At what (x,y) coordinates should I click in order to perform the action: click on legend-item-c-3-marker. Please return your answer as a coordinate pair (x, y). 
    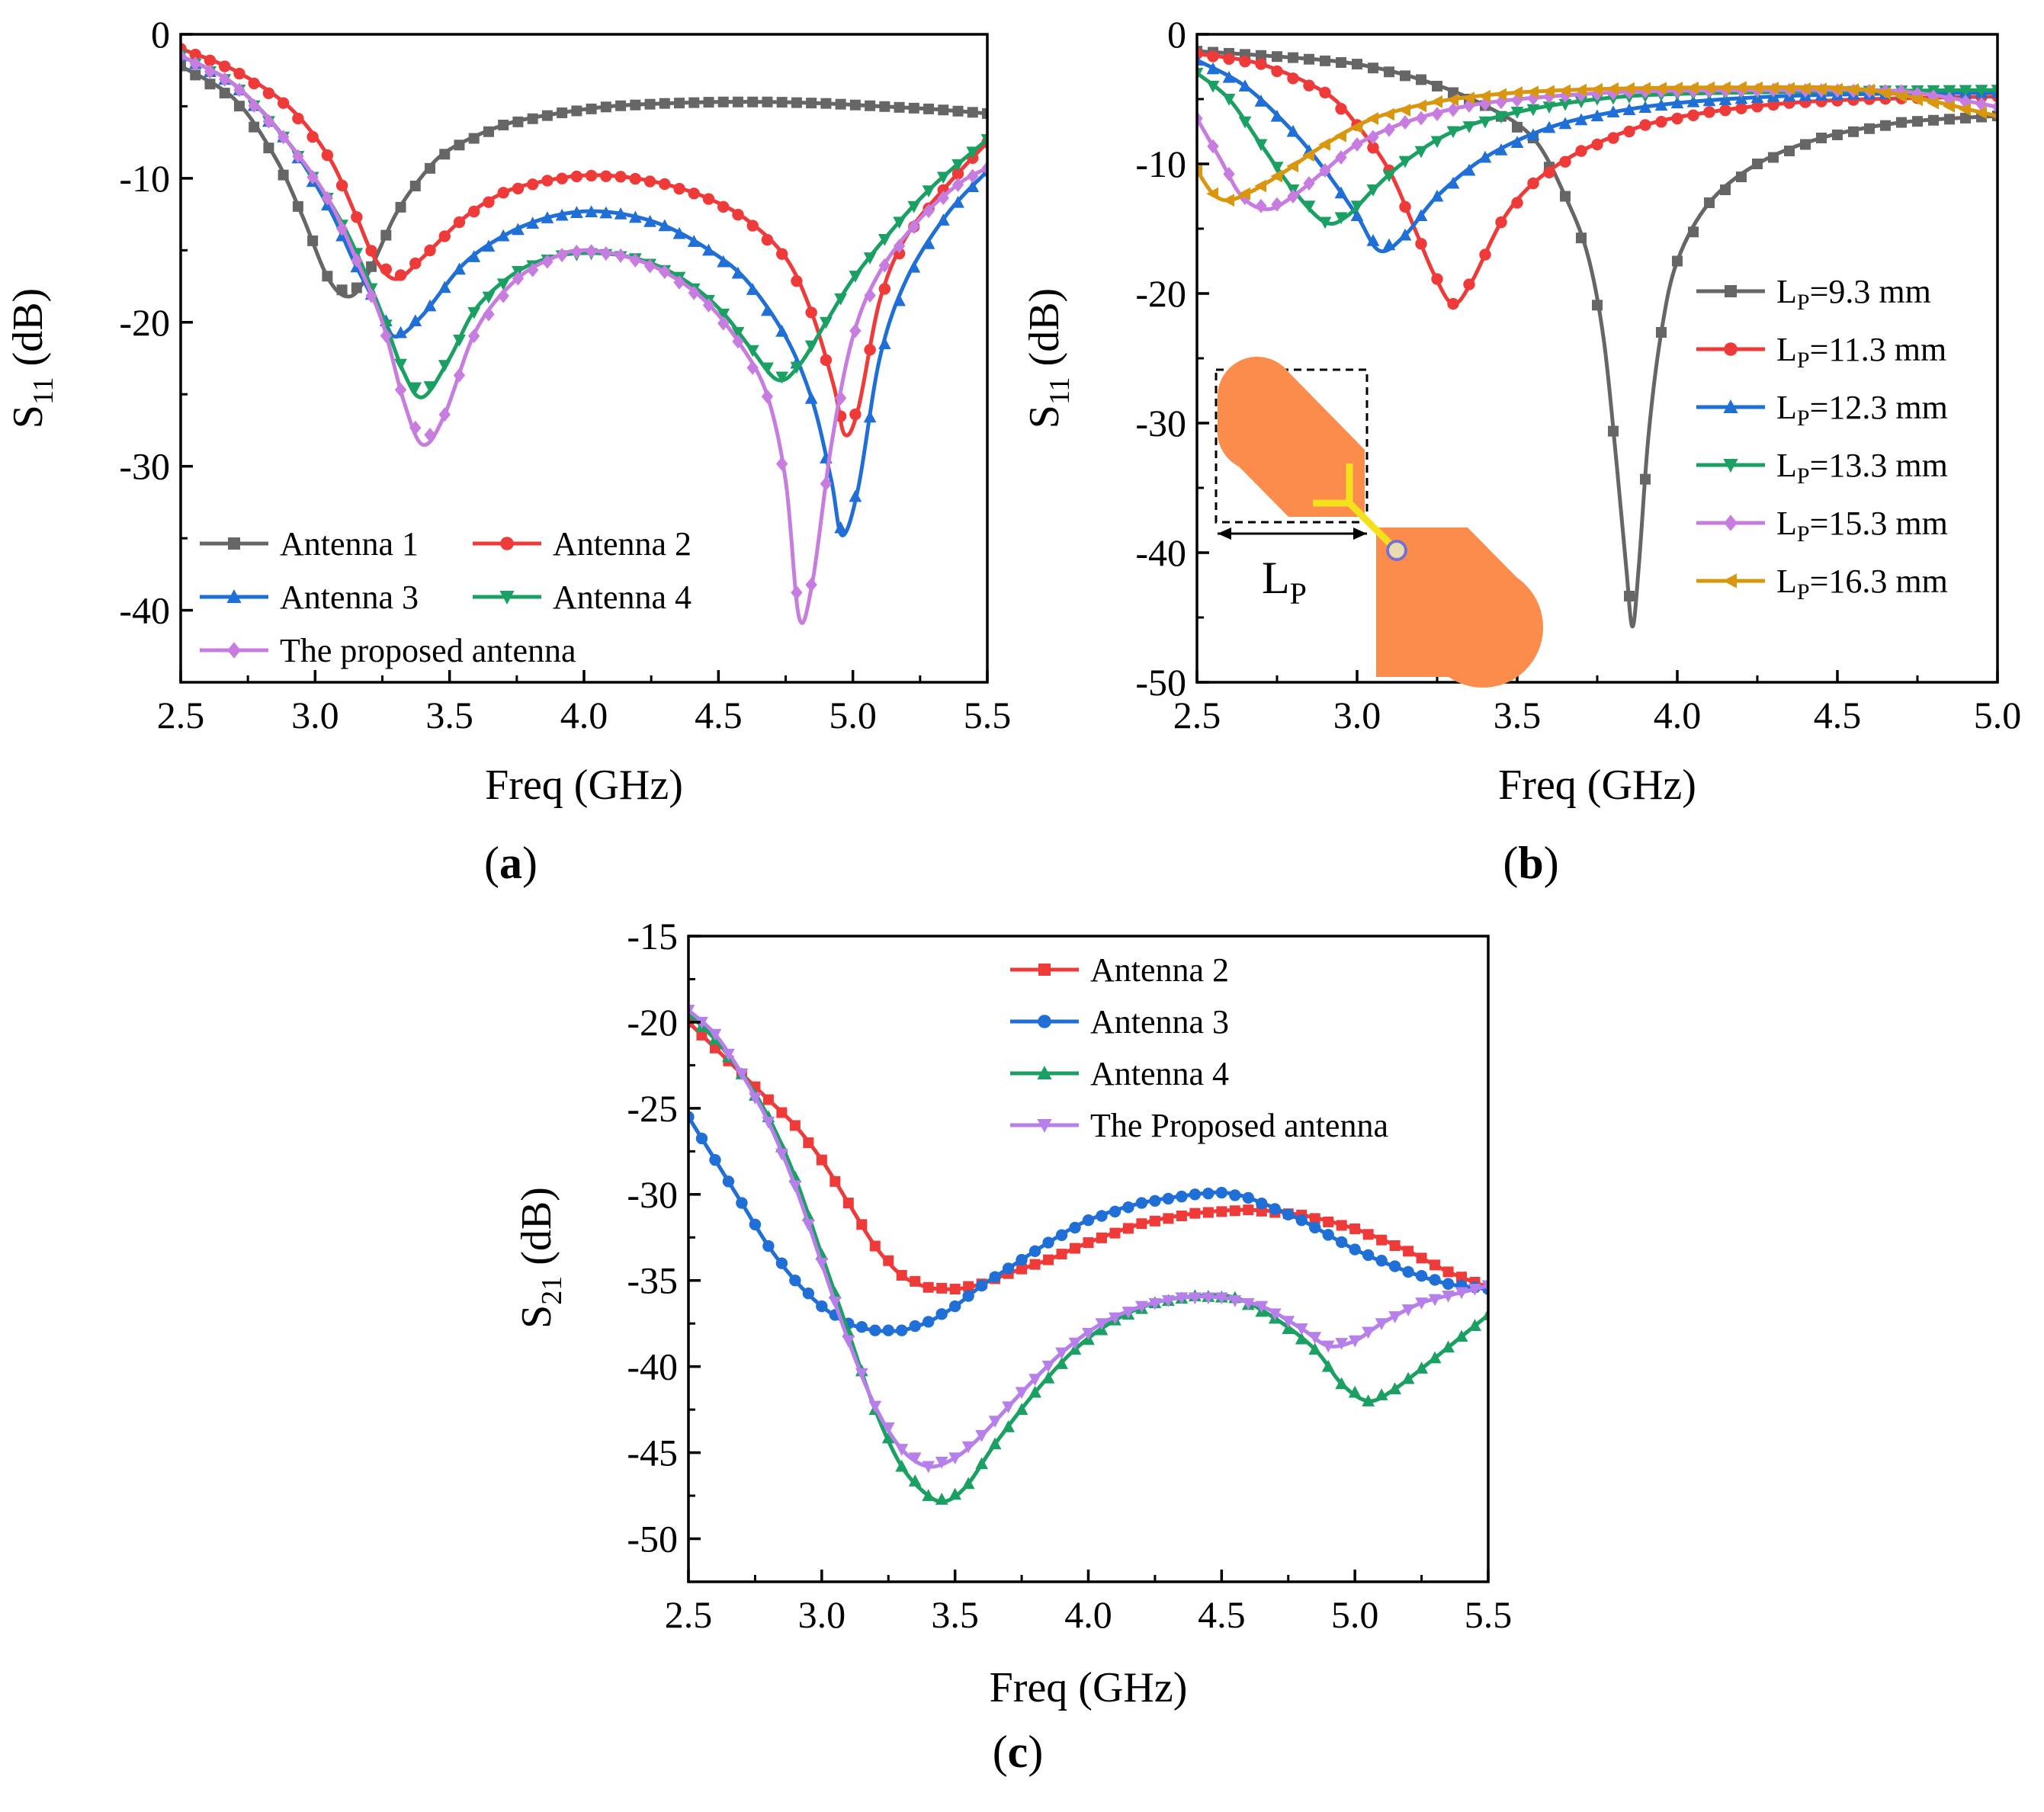
    Looking at the image, I should click on (1044, 1126).